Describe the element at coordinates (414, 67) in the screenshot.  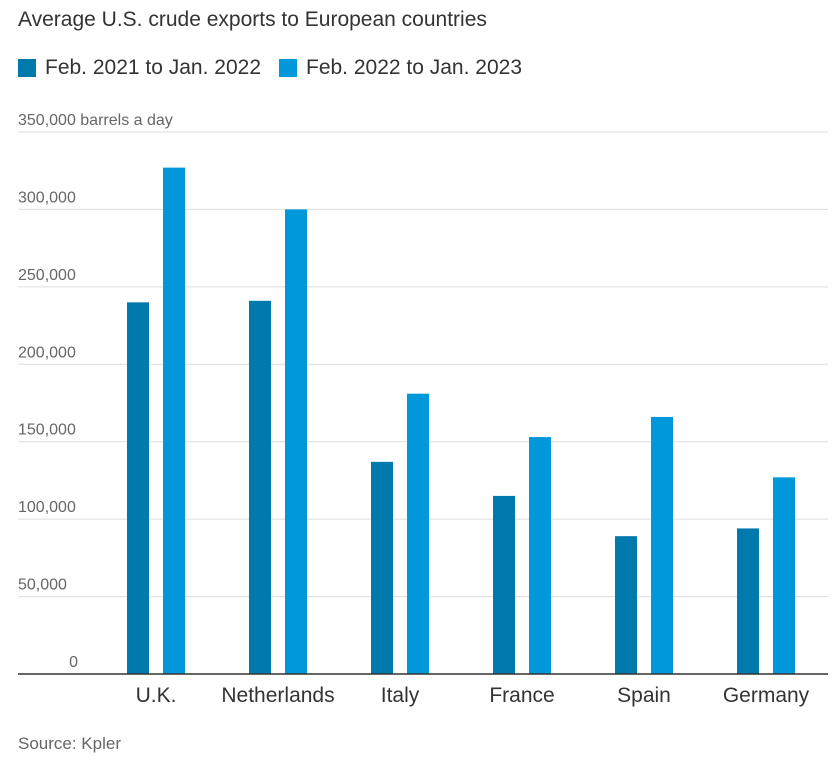
I see `legend-label-series-2: Feb. 2022 to Jan. 2023` at that location.